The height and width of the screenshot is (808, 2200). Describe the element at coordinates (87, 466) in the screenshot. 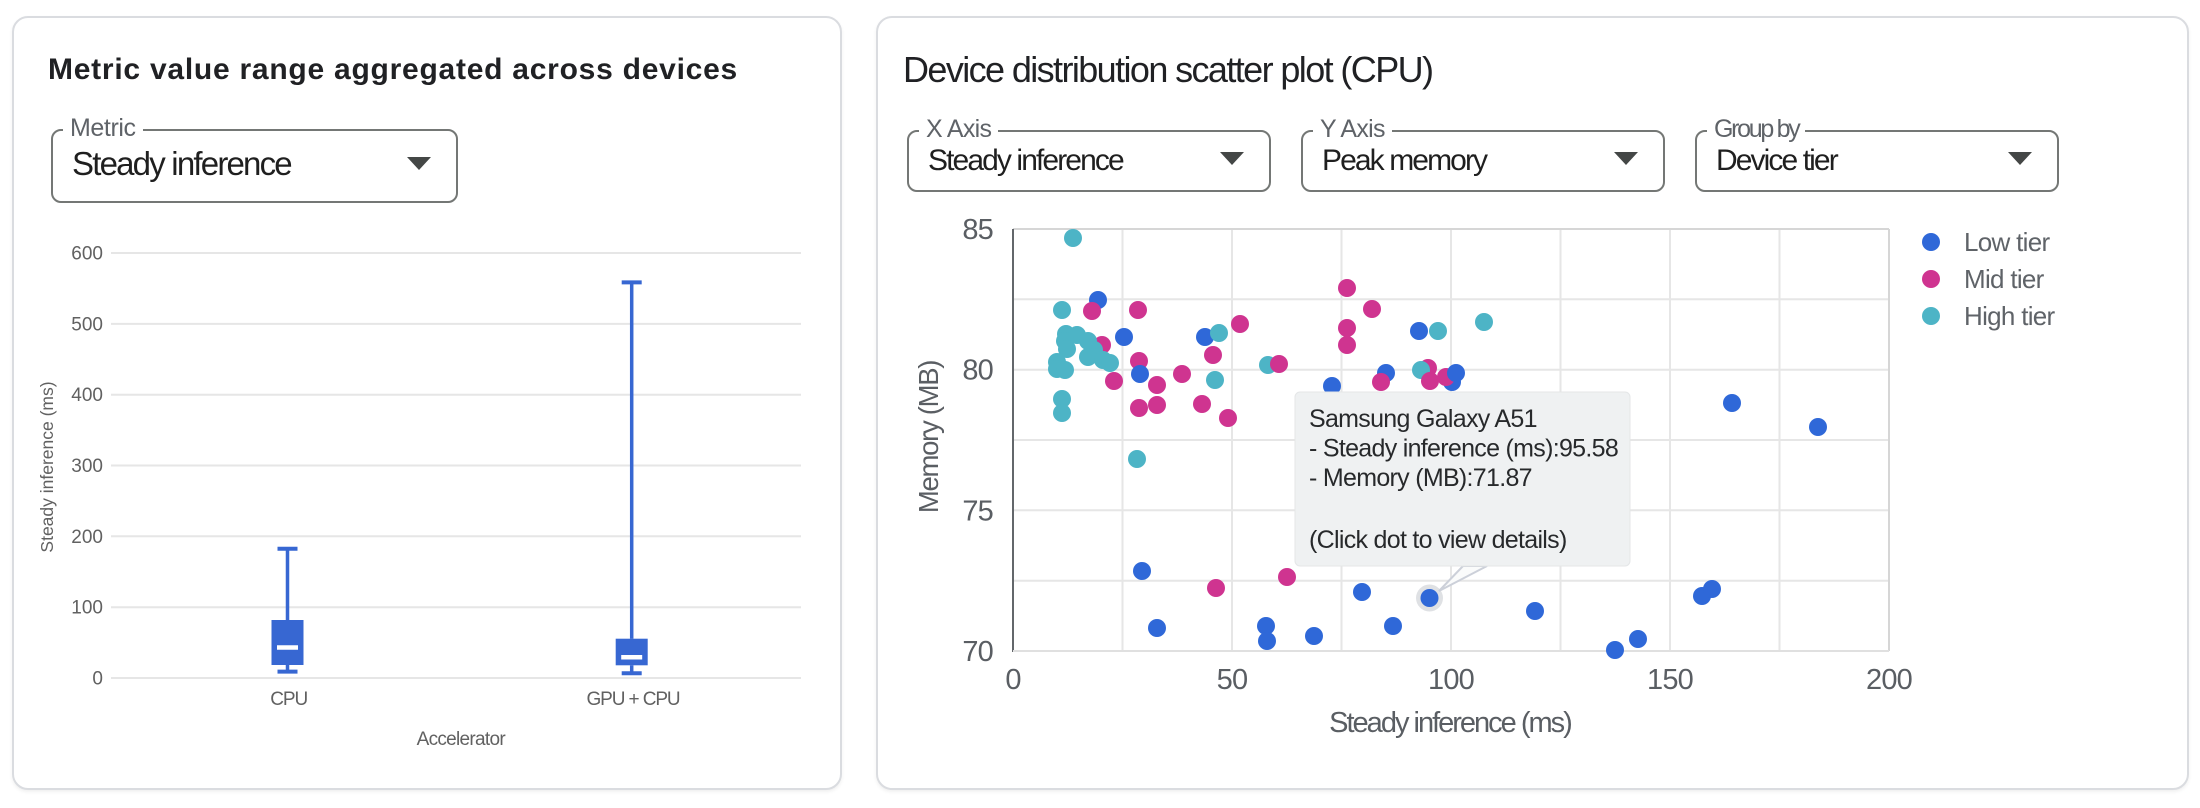

I see `svg-text: 300` at that location.